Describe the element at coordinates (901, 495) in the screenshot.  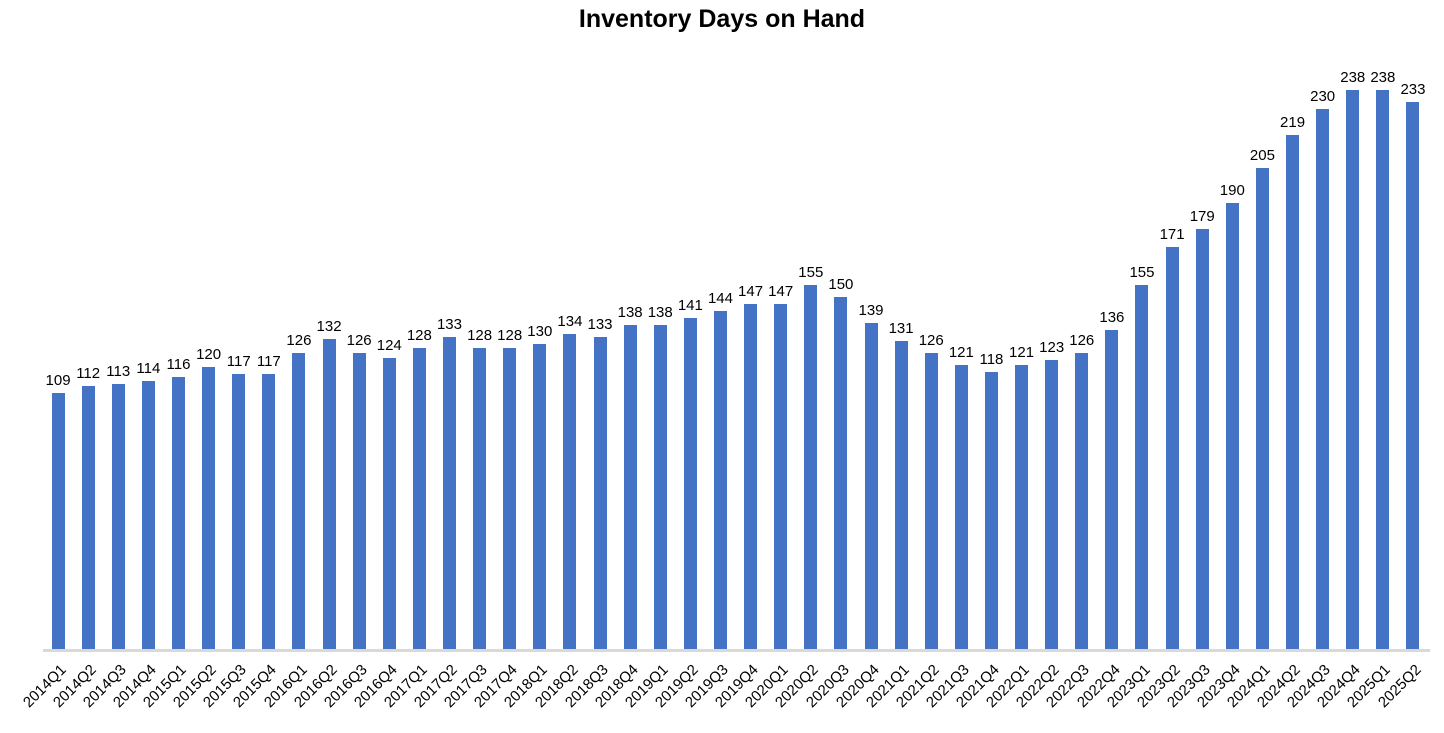
I see `bar-2021Q1` at that location.